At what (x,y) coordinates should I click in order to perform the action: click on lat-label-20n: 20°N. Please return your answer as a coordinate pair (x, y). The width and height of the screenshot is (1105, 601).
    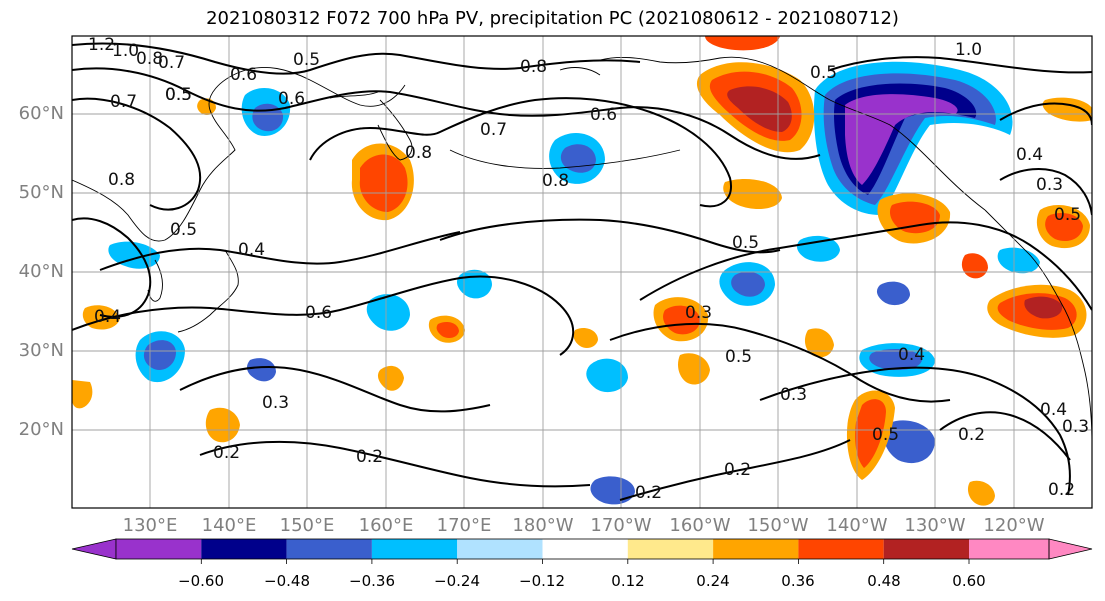
    Looking at the image, I should click on (41, 429).